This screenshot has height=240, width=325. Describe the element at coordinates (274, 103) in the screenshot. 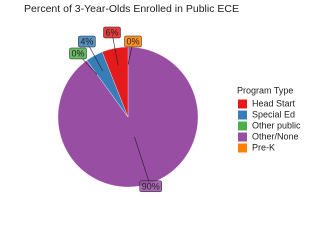

I see `legend-label: Head Start` at that location.